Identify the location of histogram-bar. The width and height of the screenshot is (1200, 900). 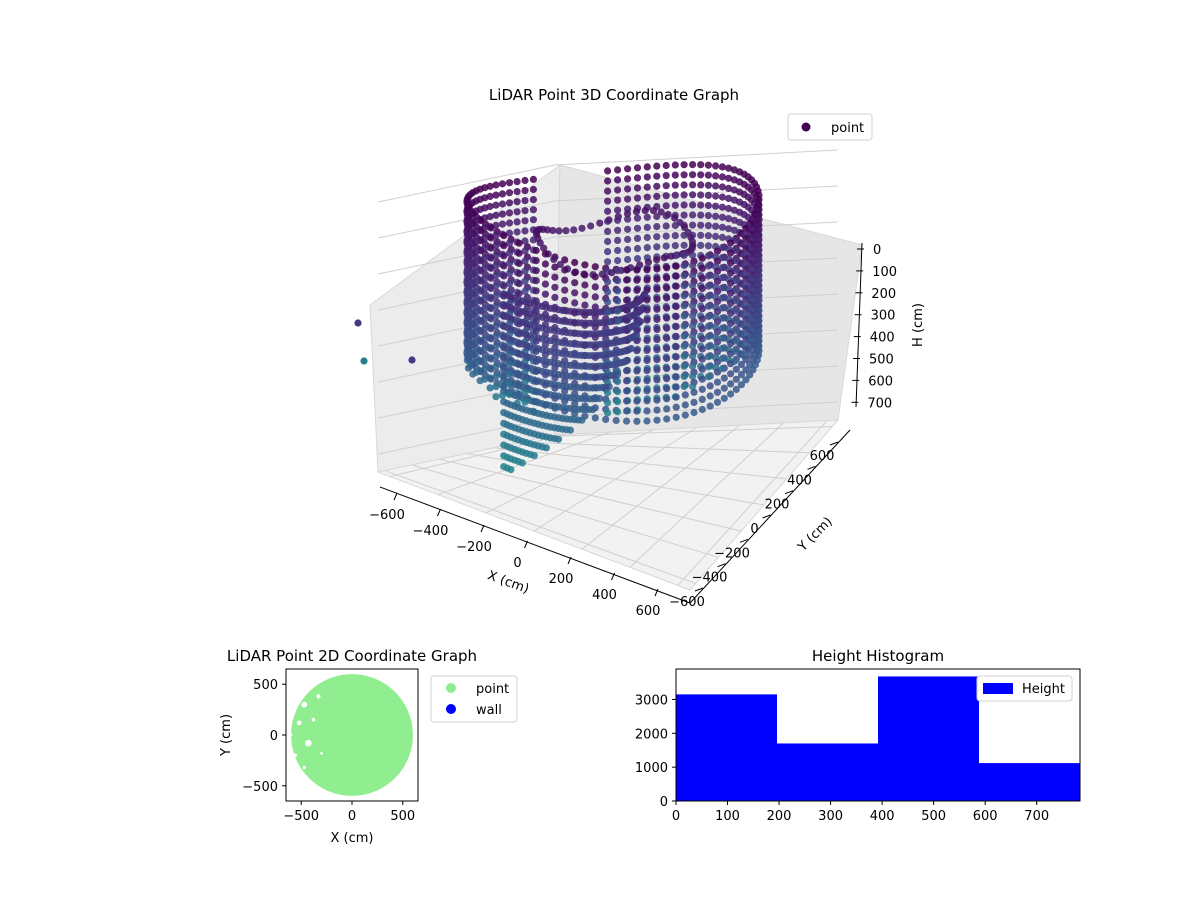
(726, 747).